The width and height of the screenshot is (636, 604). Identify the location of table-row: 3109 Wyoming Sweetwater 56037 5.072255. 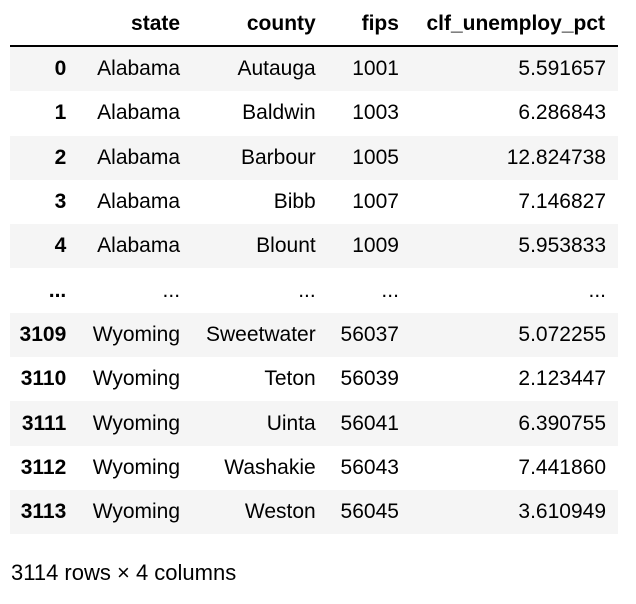
(314, 335).